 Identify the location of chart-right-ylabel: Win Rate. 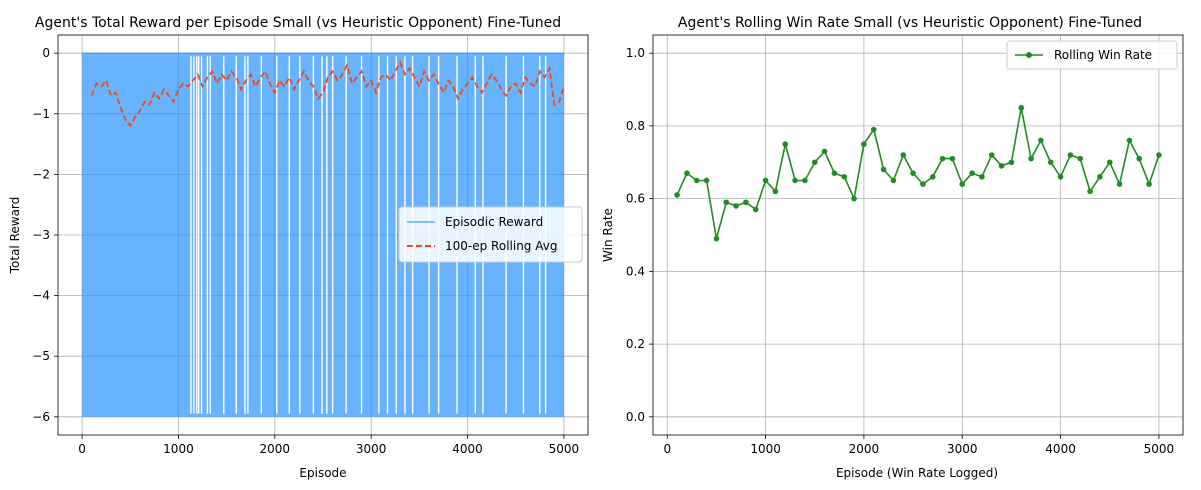
(608, 235).